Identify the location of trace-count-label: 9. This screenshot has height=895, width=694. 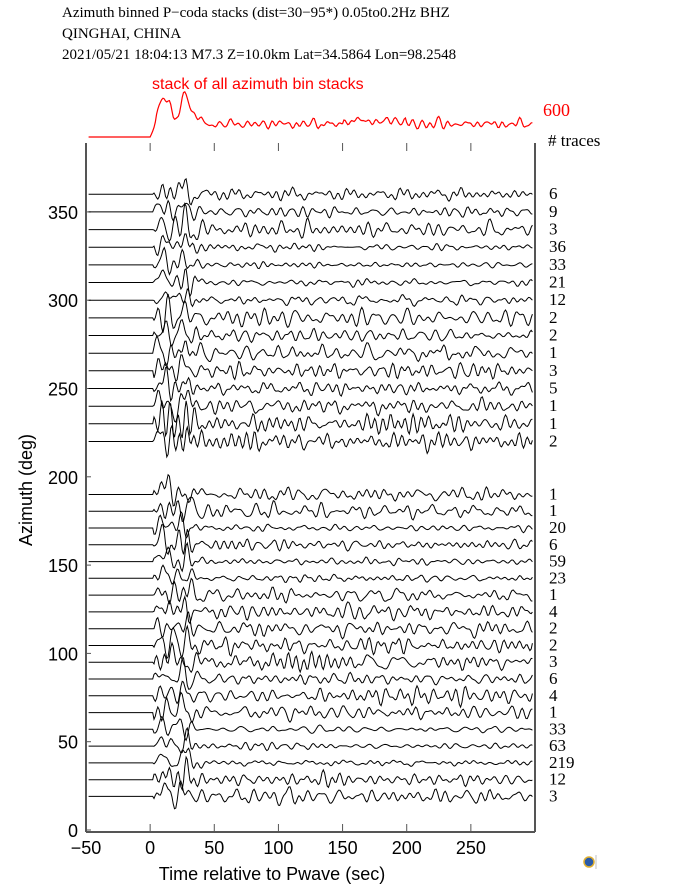
(553, 211).